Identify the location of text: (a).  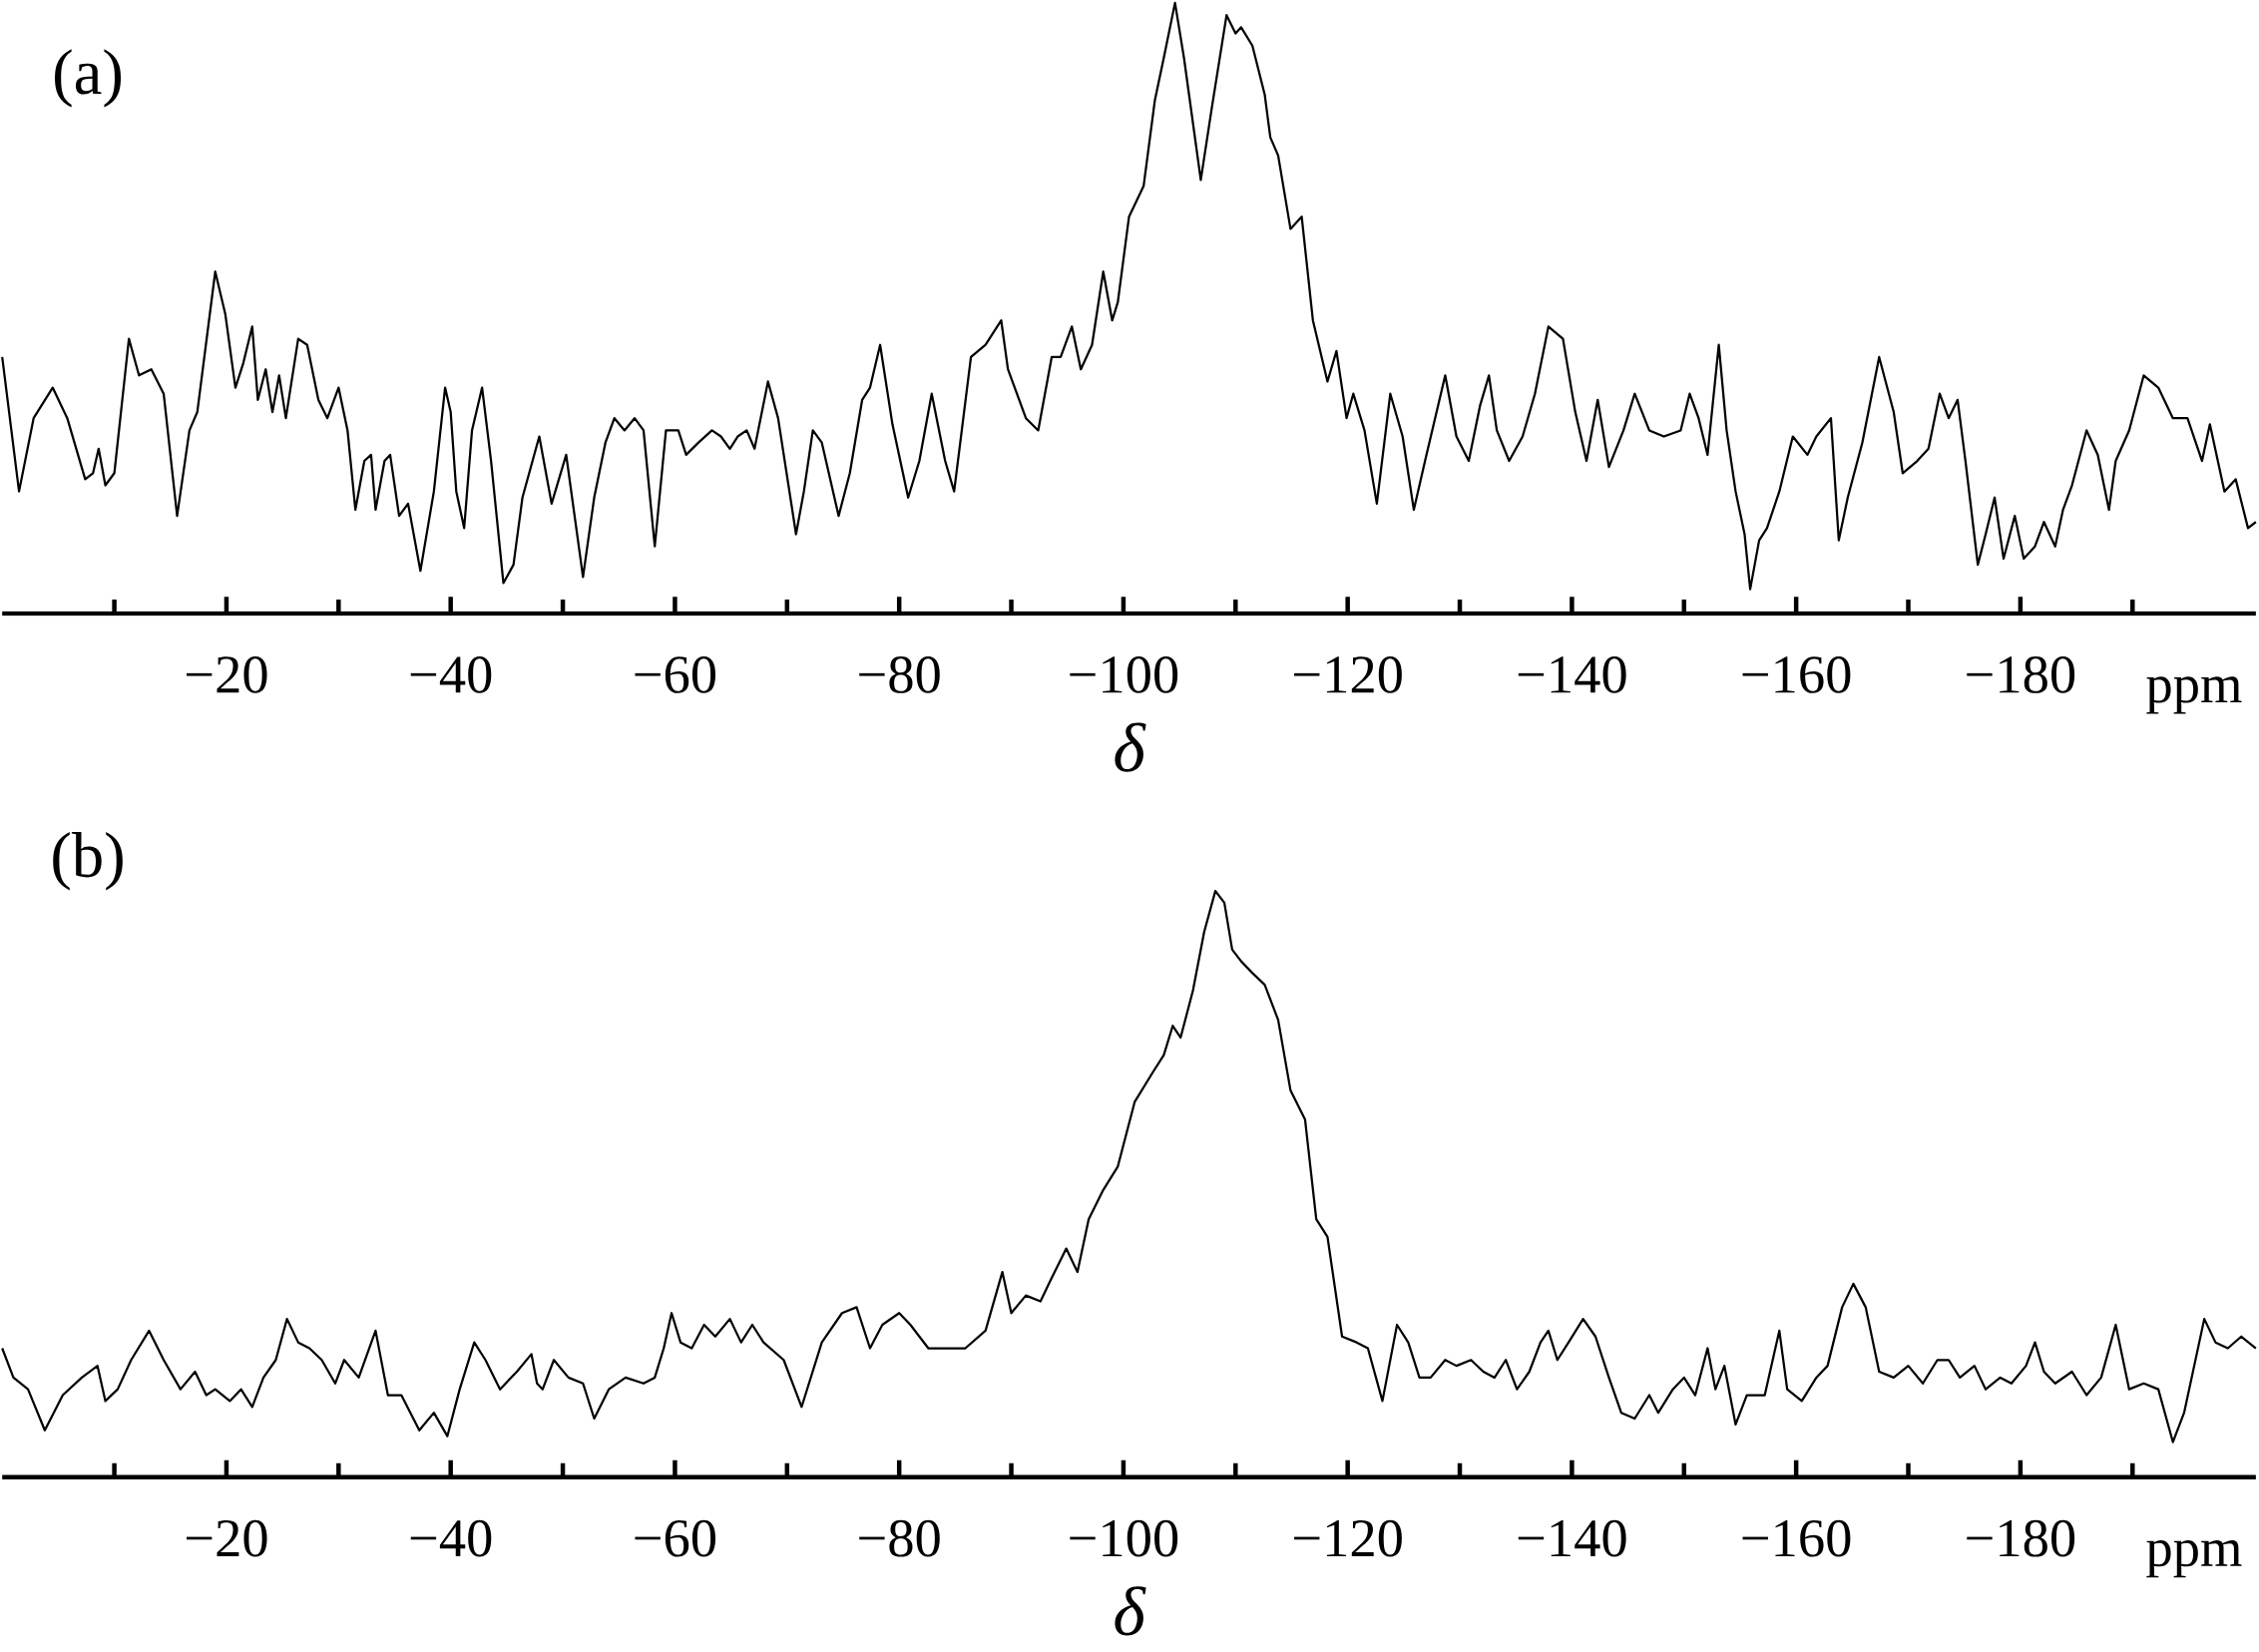
(88, 78).